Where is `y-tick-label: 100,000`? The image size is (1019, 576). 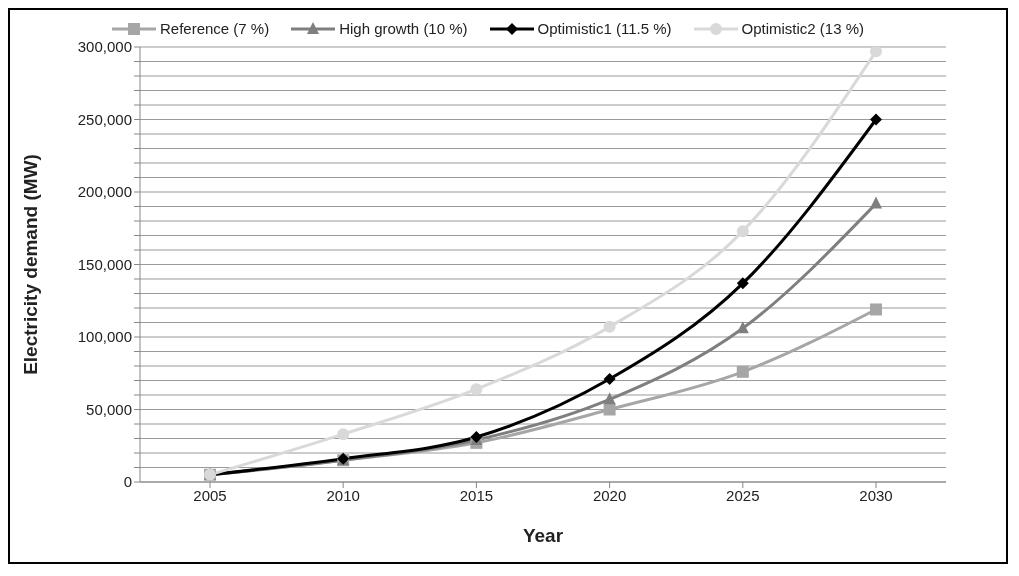
y-tick-label: 100,000 is located at coordinates (104, 337).